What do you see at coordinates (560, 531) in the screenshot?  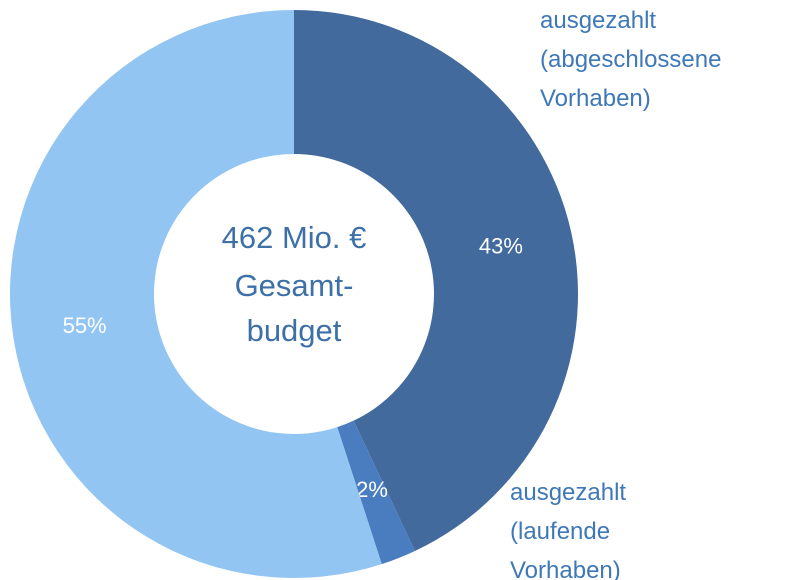 I see `category-label-line: (laufende` at bounding box center [560, 531].